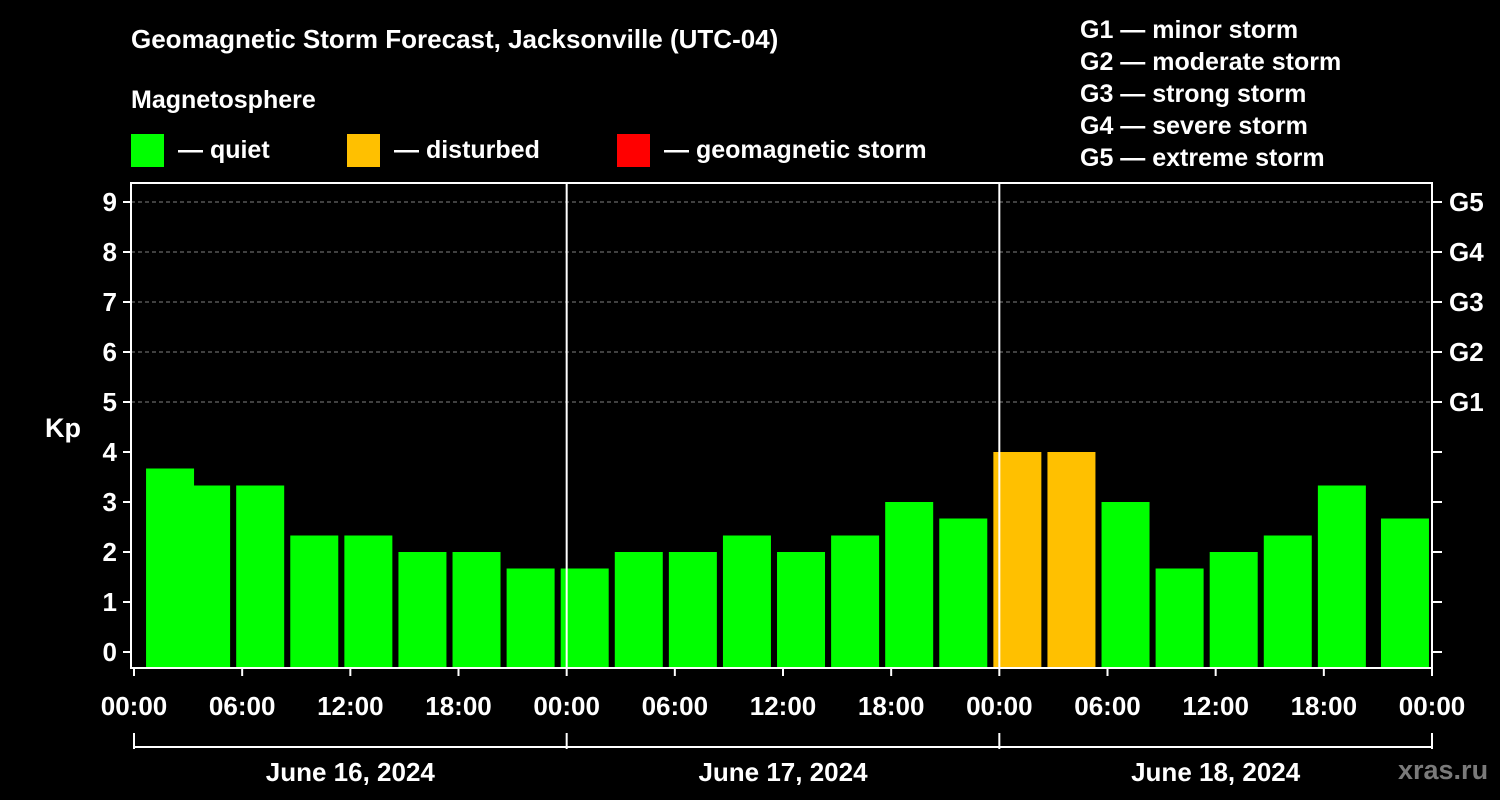  Describe the element at coordinates (223, 100) in the screenshot. I see `legend-title: Magnetosphere` at that location.